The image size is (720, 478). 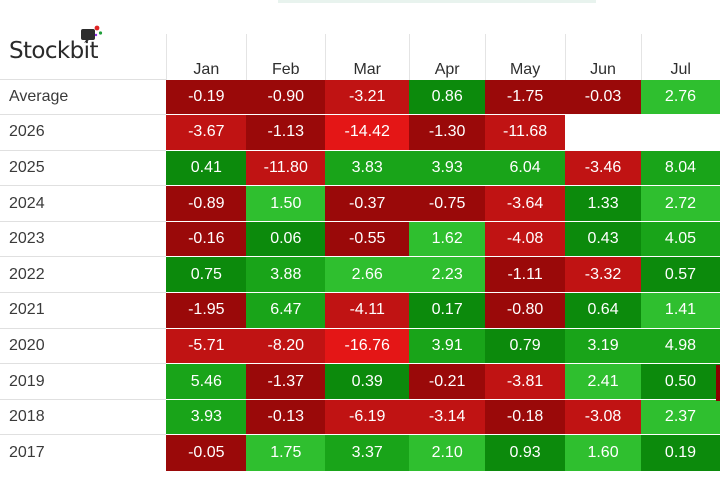 What do you see at coordinates (206, 96) in the screenshot?
I see `heatmap-cell: -0.19` at bounding box center [206, 96].